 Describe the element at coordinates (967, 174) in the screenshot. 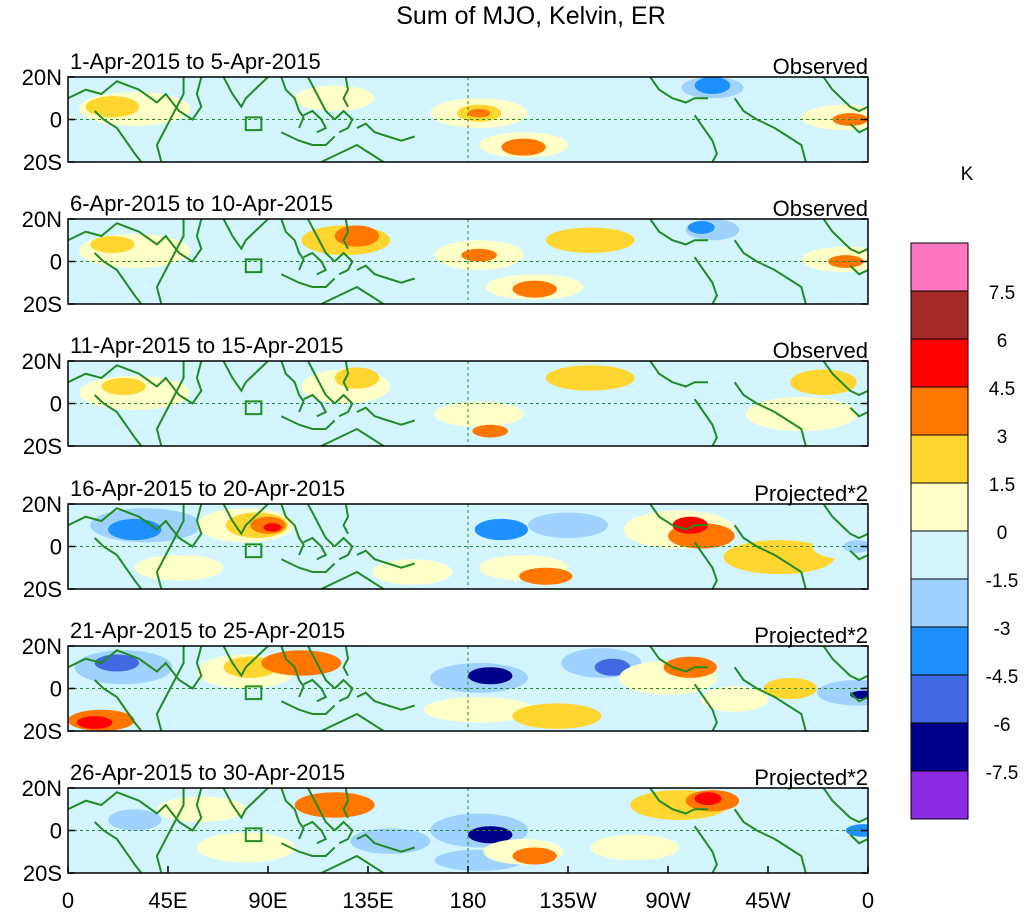

I see `colorbar-unit-label: K` at that location.